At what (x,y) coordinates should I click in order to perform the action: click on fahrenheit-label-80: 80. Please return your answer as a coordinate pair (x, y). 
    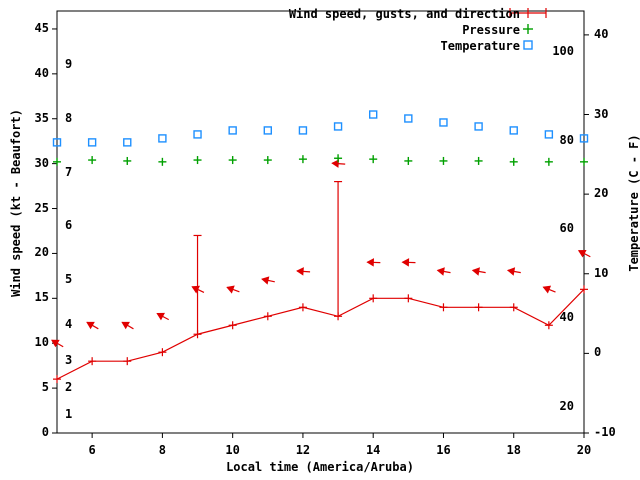
    Looking at the image, I should click on (566, 139).